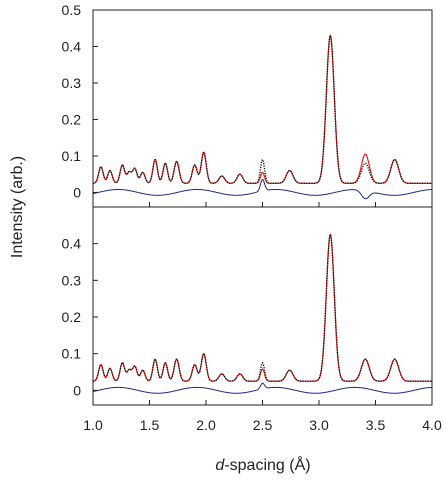 This screenshot has height=481, width=446. What do you see at coordinates (17, 207) in the screenshot?
I see `y-axis-label: Intensity (arb.)` at bounding box center [17, 207].